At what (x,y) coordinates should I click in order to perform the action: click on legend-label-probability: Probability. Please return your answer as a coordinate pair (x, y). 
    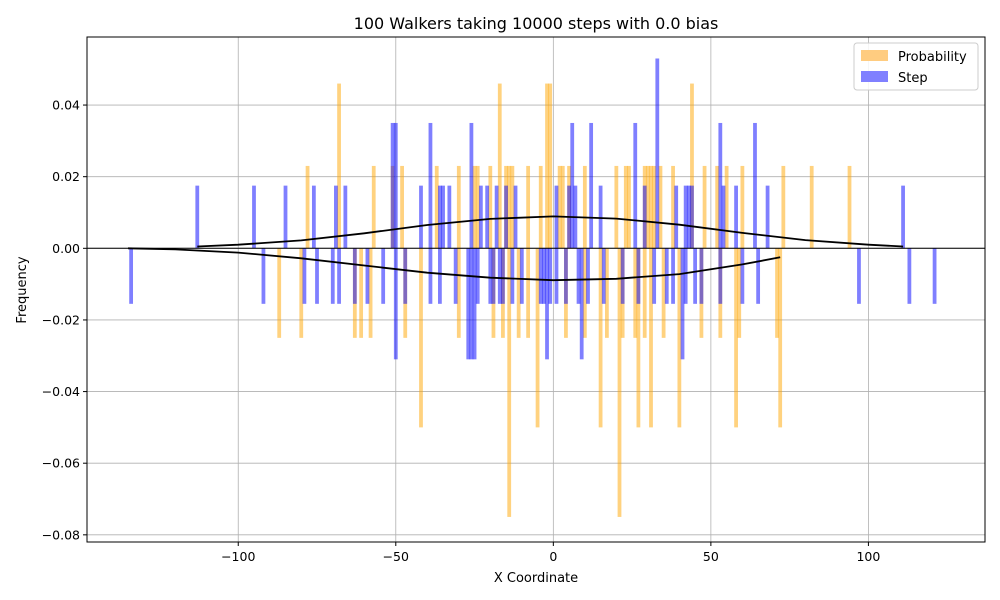
    Looking at the image, I should click on (932, 57).